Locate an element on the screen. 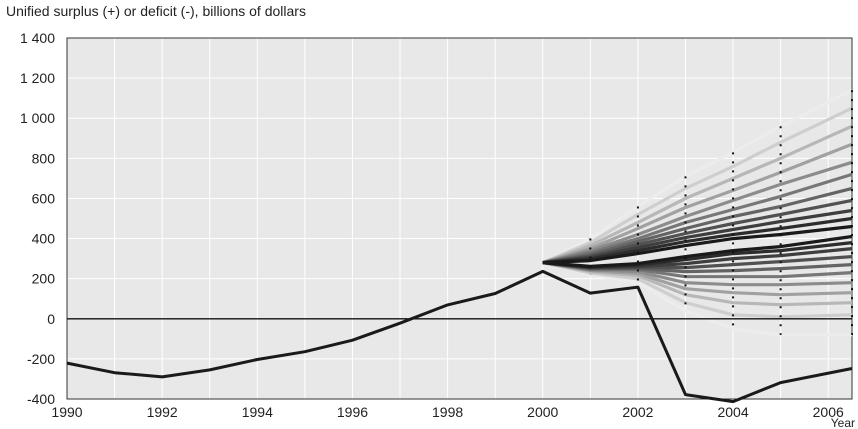  y-tick-label: 1 200 is located at coordinates (37, 78).